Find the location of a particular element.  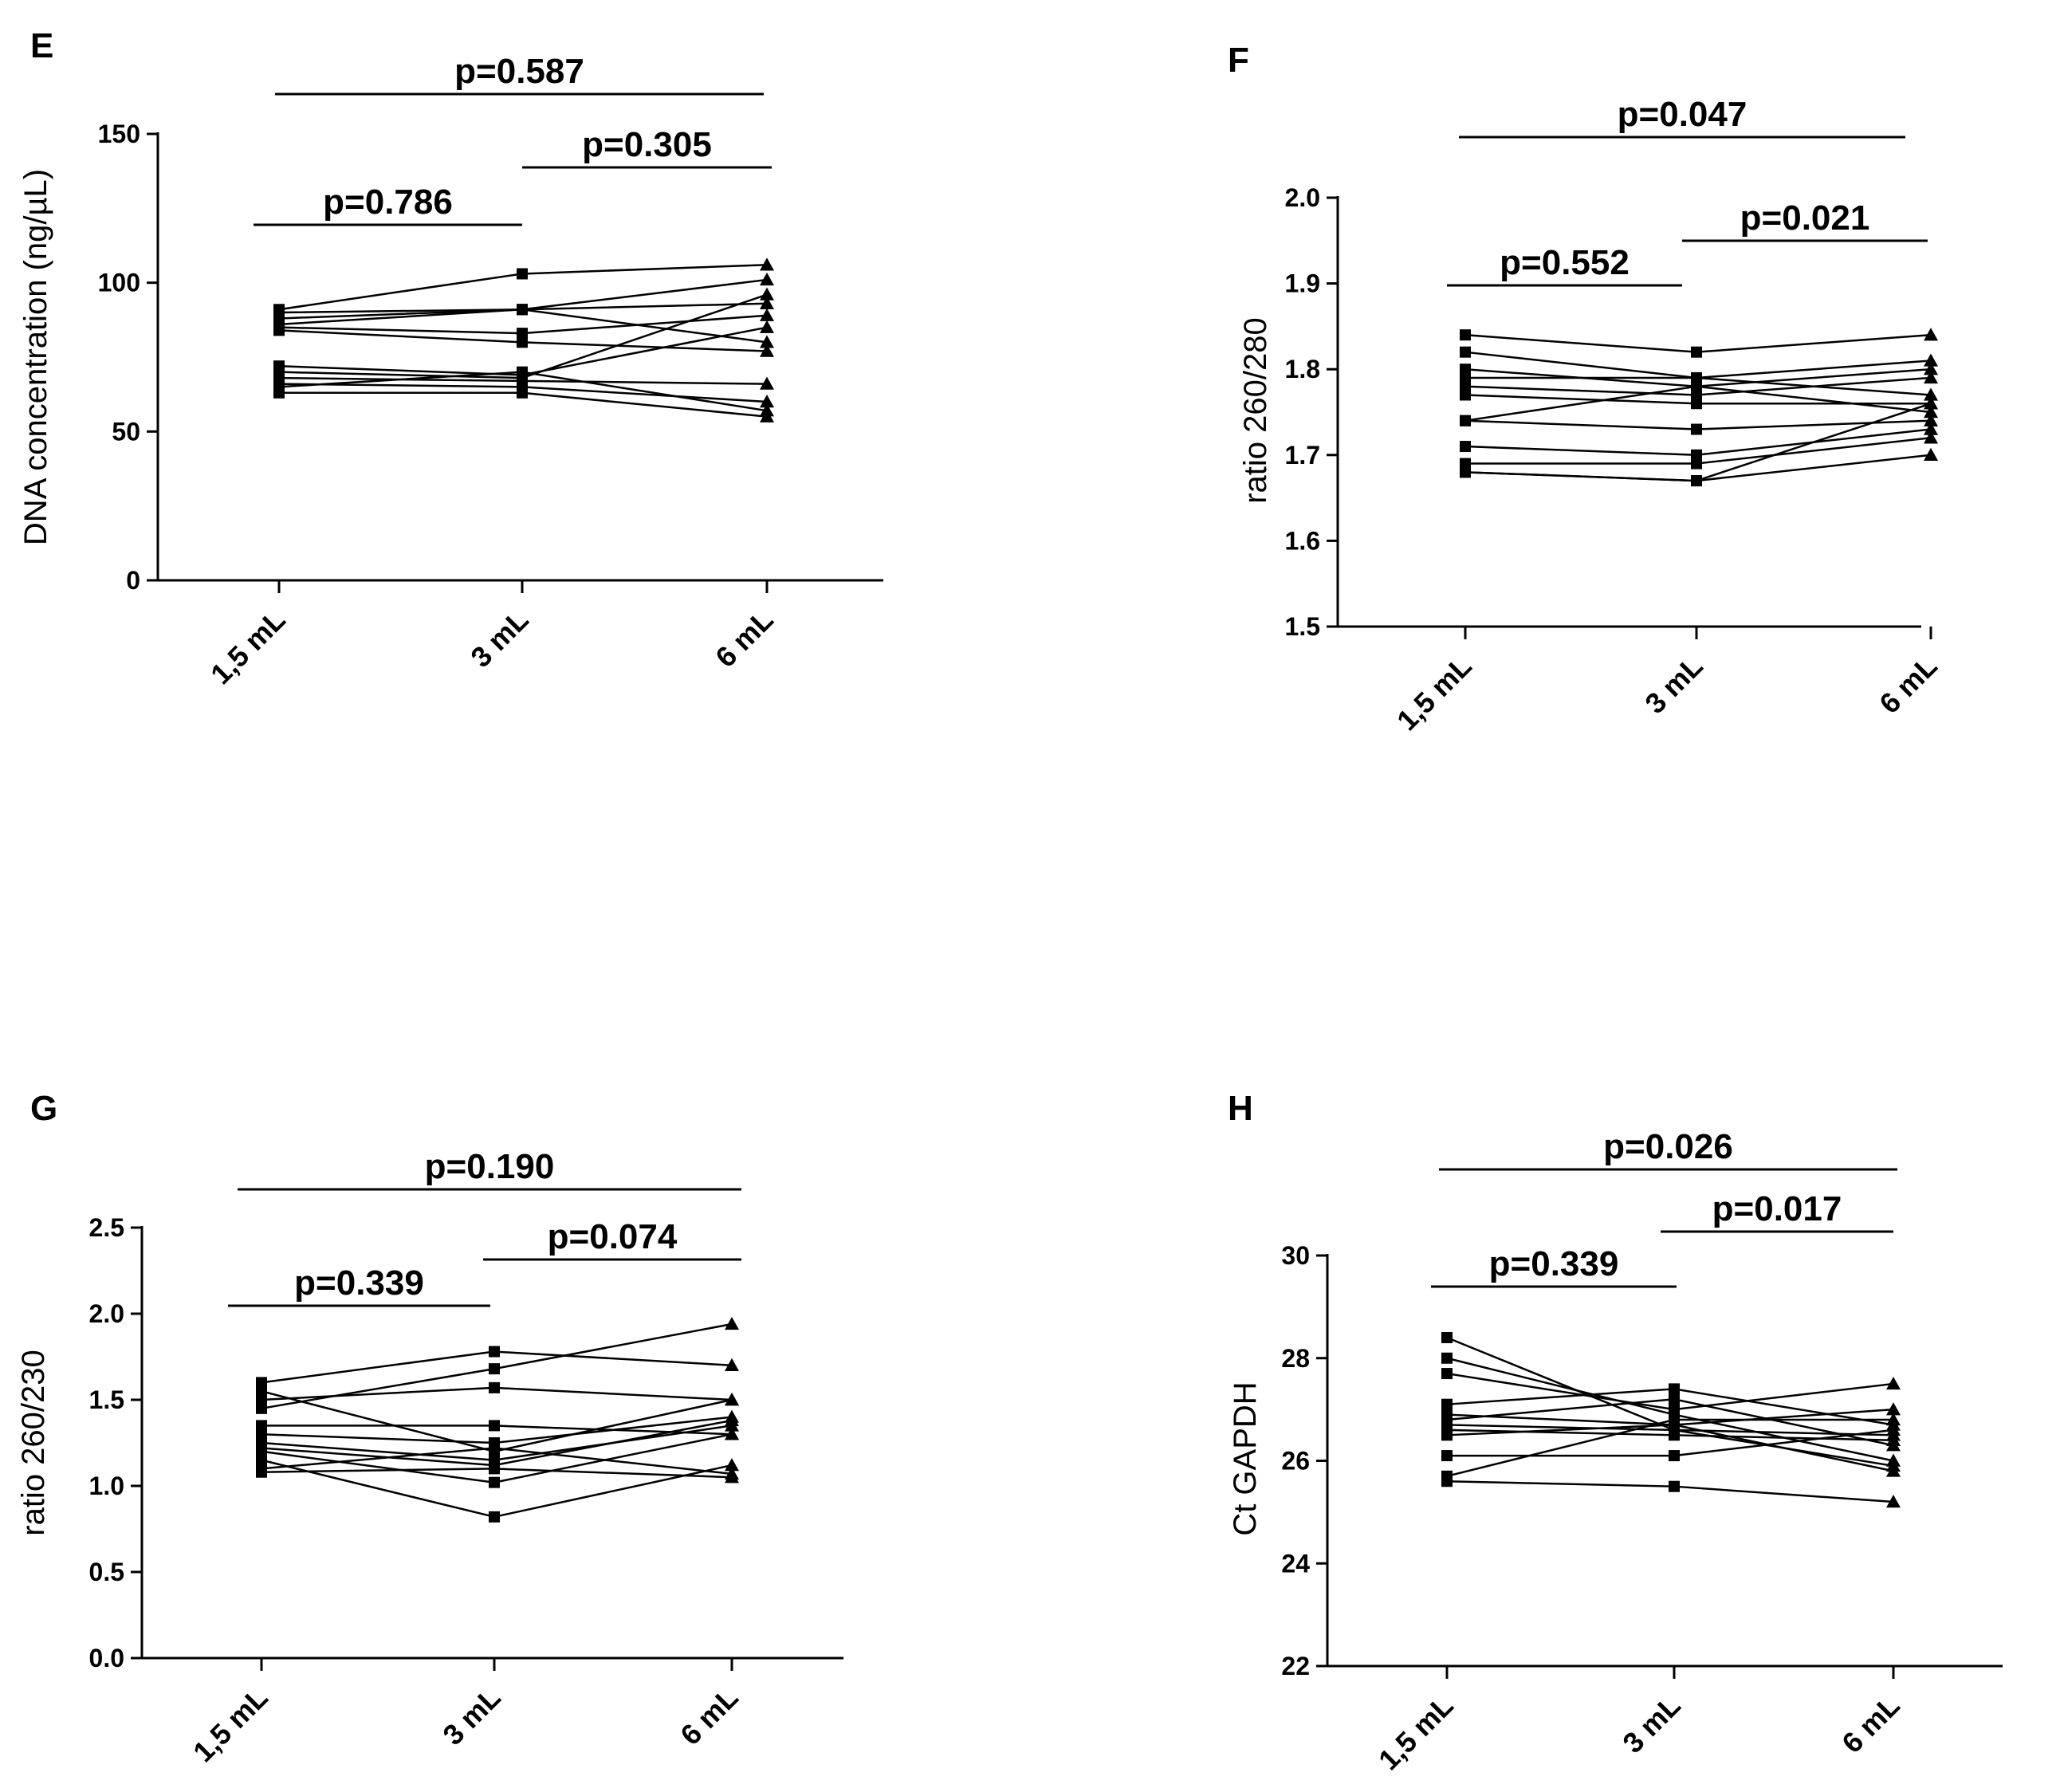

y-tick-label: 2.5 is located at coordinates (106, 1227).